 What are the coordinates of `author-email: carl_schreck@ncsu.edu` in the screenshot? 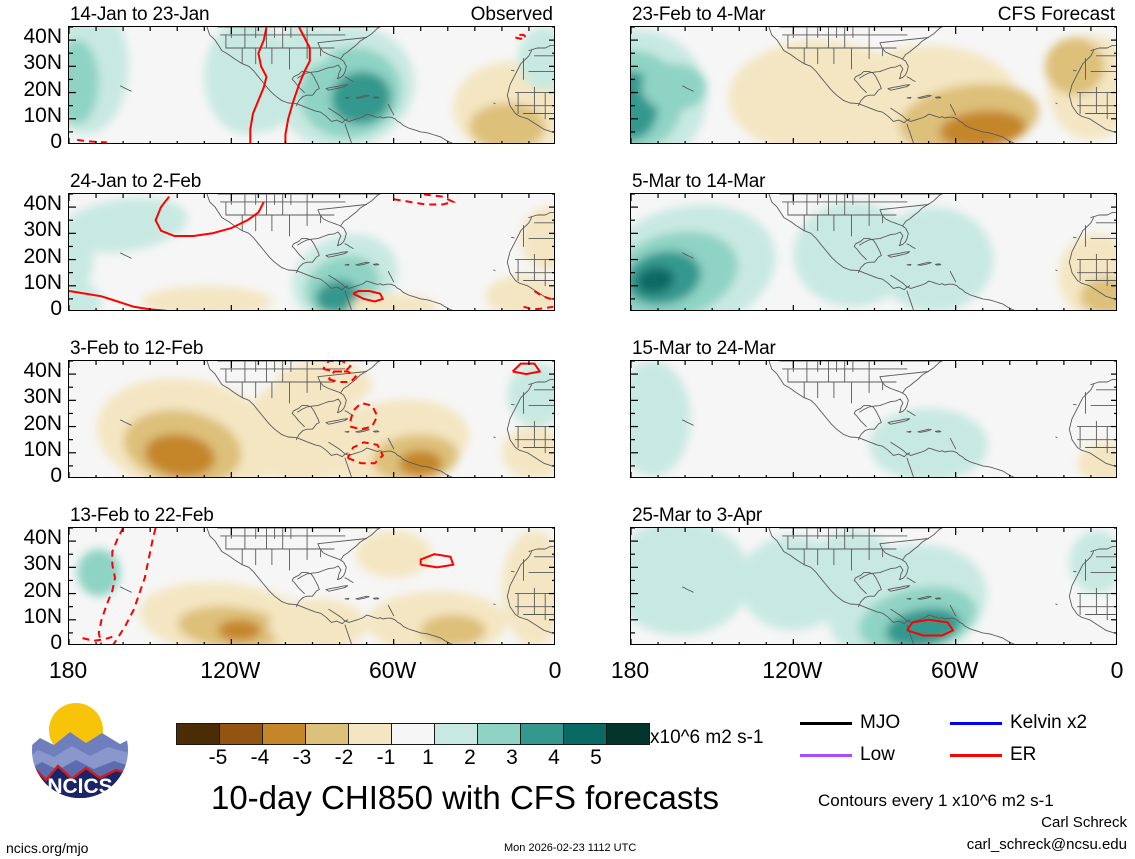 It's located at (1046, 844).